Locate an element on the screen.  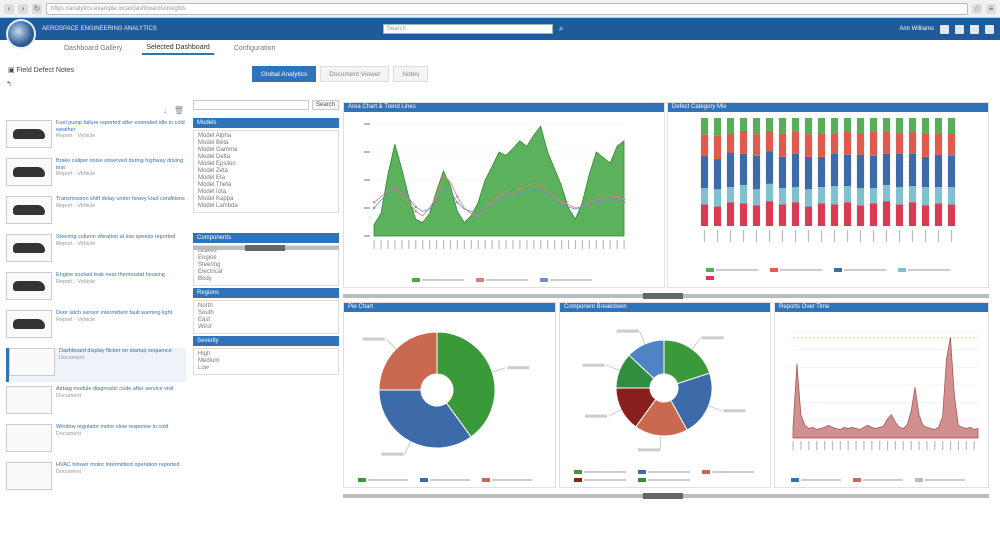
filter-option: South is located at coordinates (206, 313).